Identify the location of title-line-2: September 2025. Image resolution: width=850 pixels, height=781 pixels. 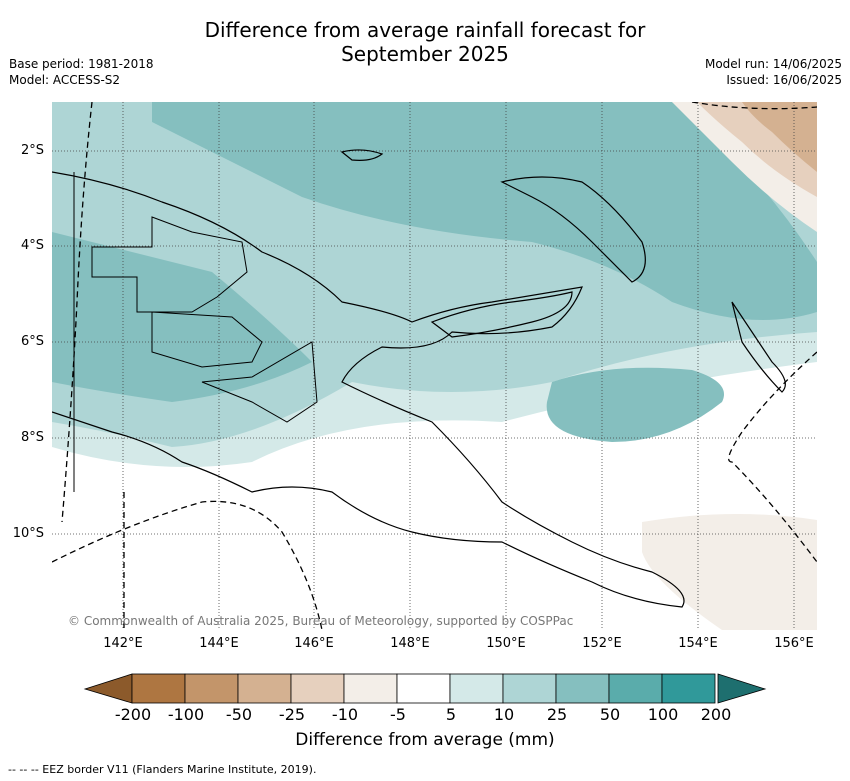
(425, 54).